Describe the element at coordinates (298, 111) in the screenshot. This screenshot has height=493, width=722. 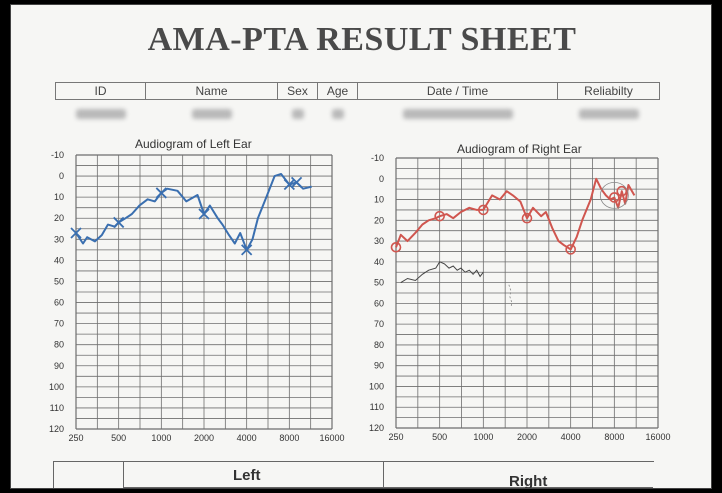
I see `sex-value-blurred` at that location.